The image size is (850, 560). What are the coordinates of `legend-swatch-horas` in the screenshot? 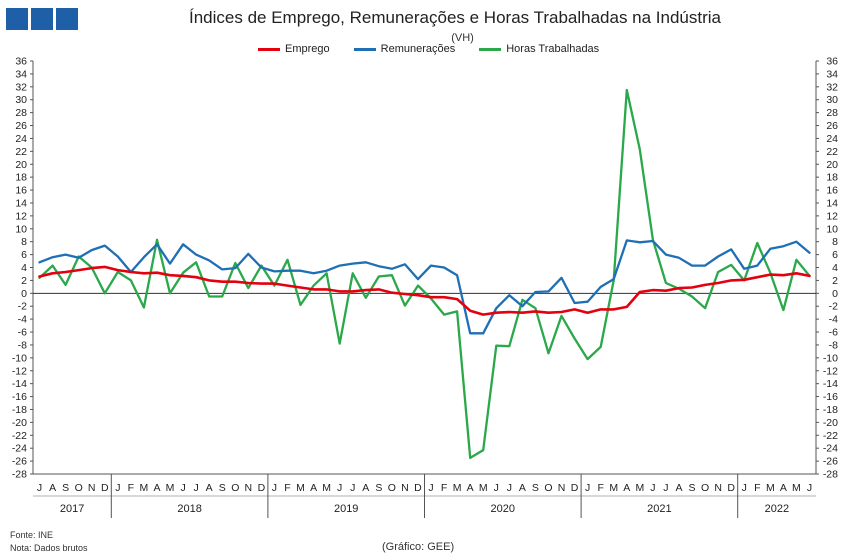 It's located at (490, 49).